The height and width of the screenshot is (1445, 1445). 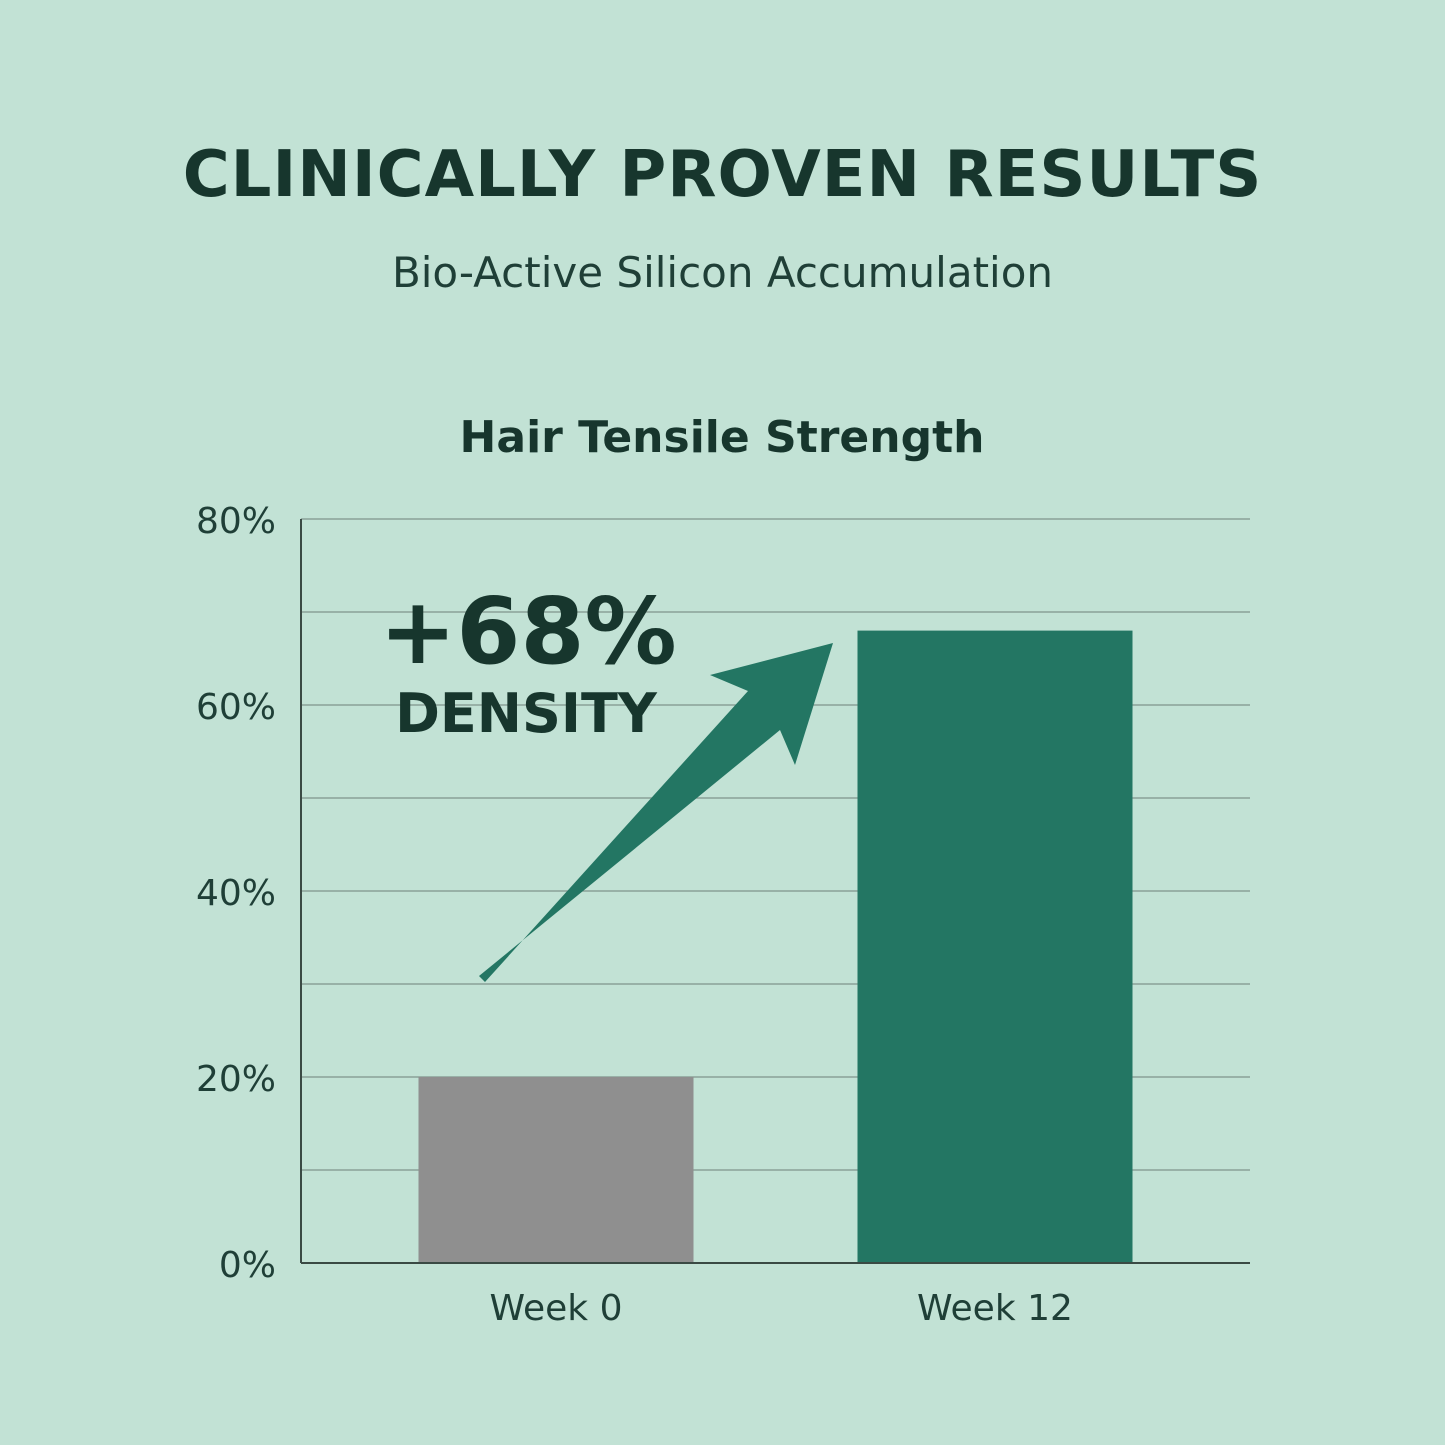 What do you see at coordinates (236, 707) in the screenshot?
I see `y-tick-label: 60%` at bounding box center [236, 707].